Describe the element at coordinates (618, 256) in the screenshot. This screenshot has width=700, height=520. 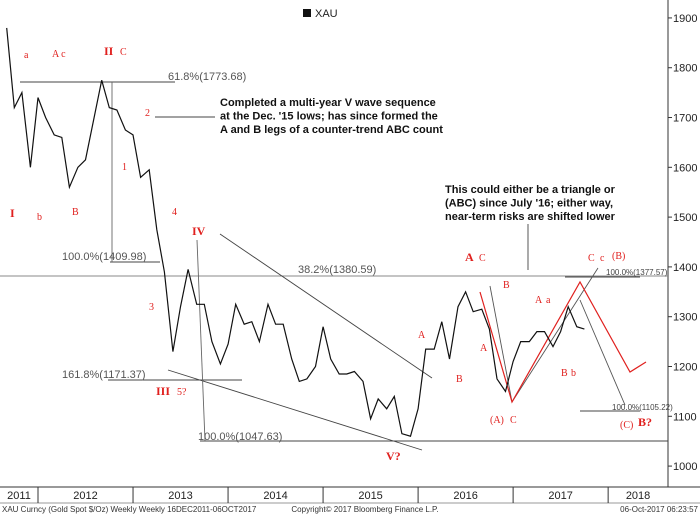
I see `wave-label: (B)` at that location.